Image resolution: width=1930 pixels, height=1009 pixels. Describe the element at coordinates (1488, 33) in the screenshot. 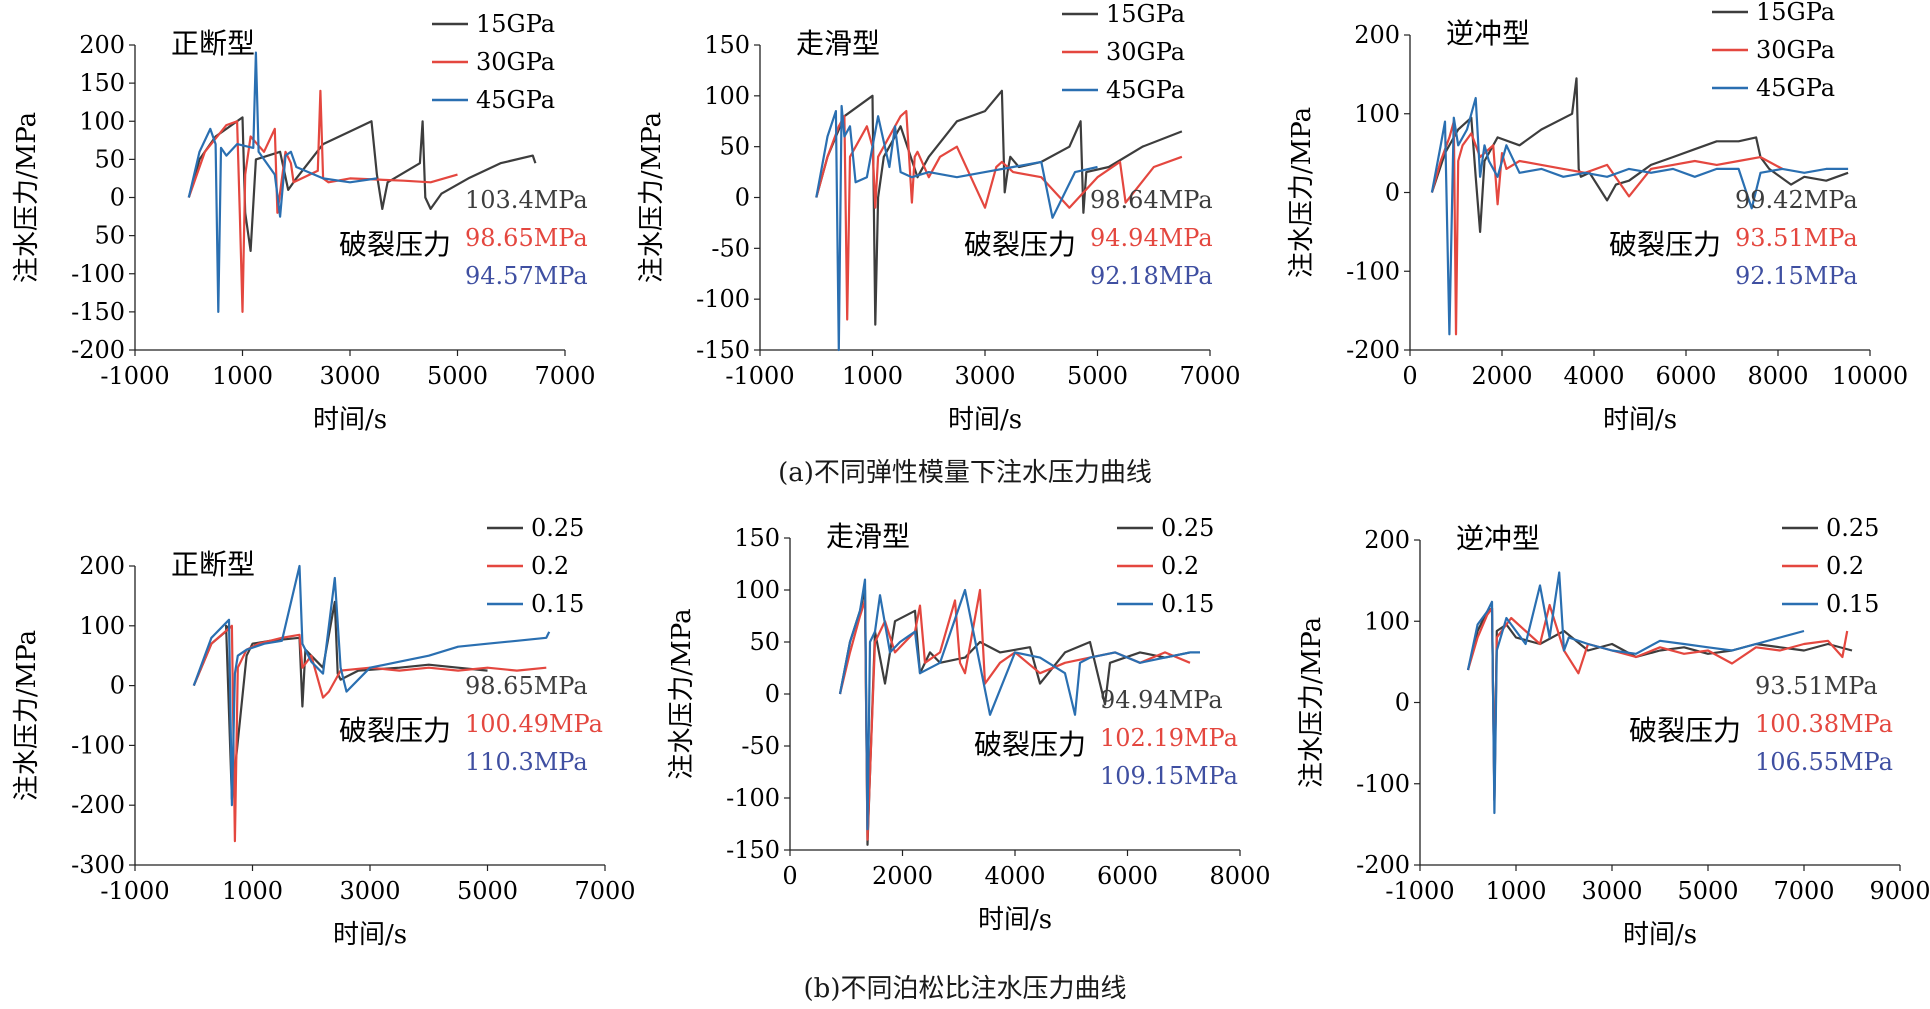

I see `panel-title: 逆冲型` at that location.